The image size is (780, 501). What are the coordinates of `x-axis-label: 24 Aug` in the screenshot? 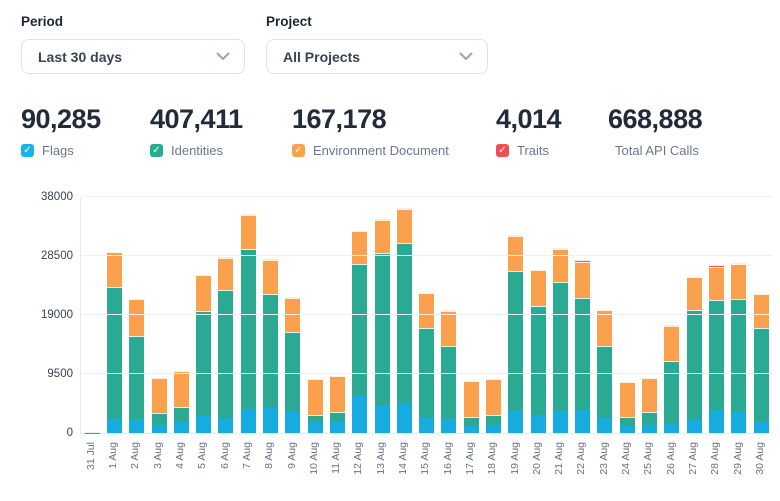 It's located at (626, 458).